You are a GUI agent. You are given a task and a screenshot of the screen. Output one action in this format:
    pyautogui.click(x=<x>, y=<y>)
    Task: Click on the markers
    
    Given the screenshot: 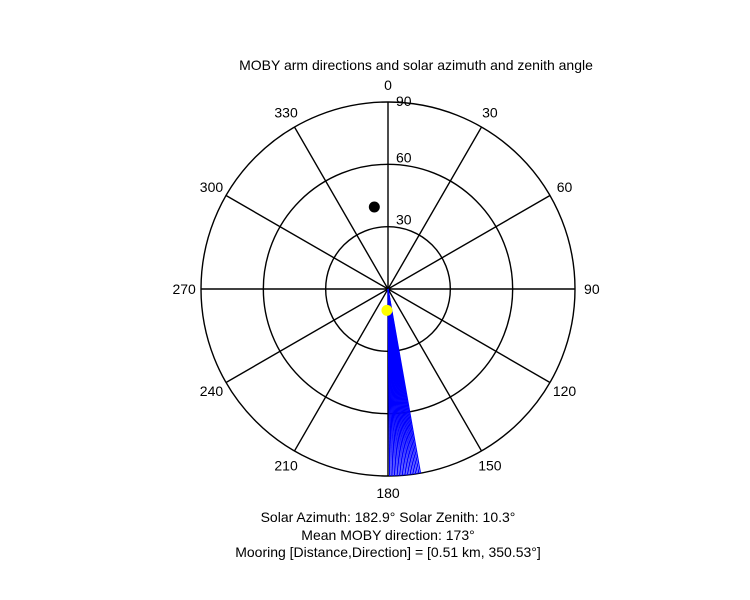 What is the action you would take?
    pyautogui.click(x=380, y=258)
    